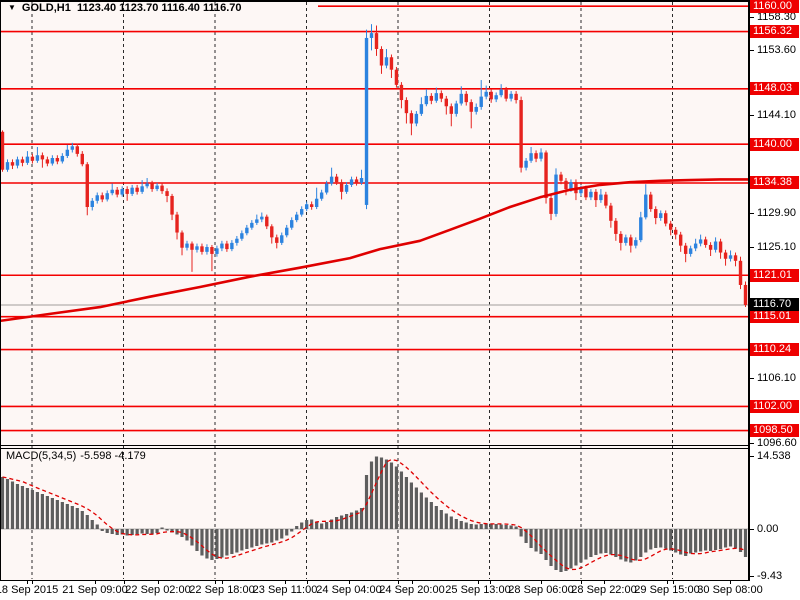 The width and height of the screenshot is (800, 600). Describe the element at coordinates (730, 590) in the screenshot. I see `date-label: 30 Sep 08:00` at that location.